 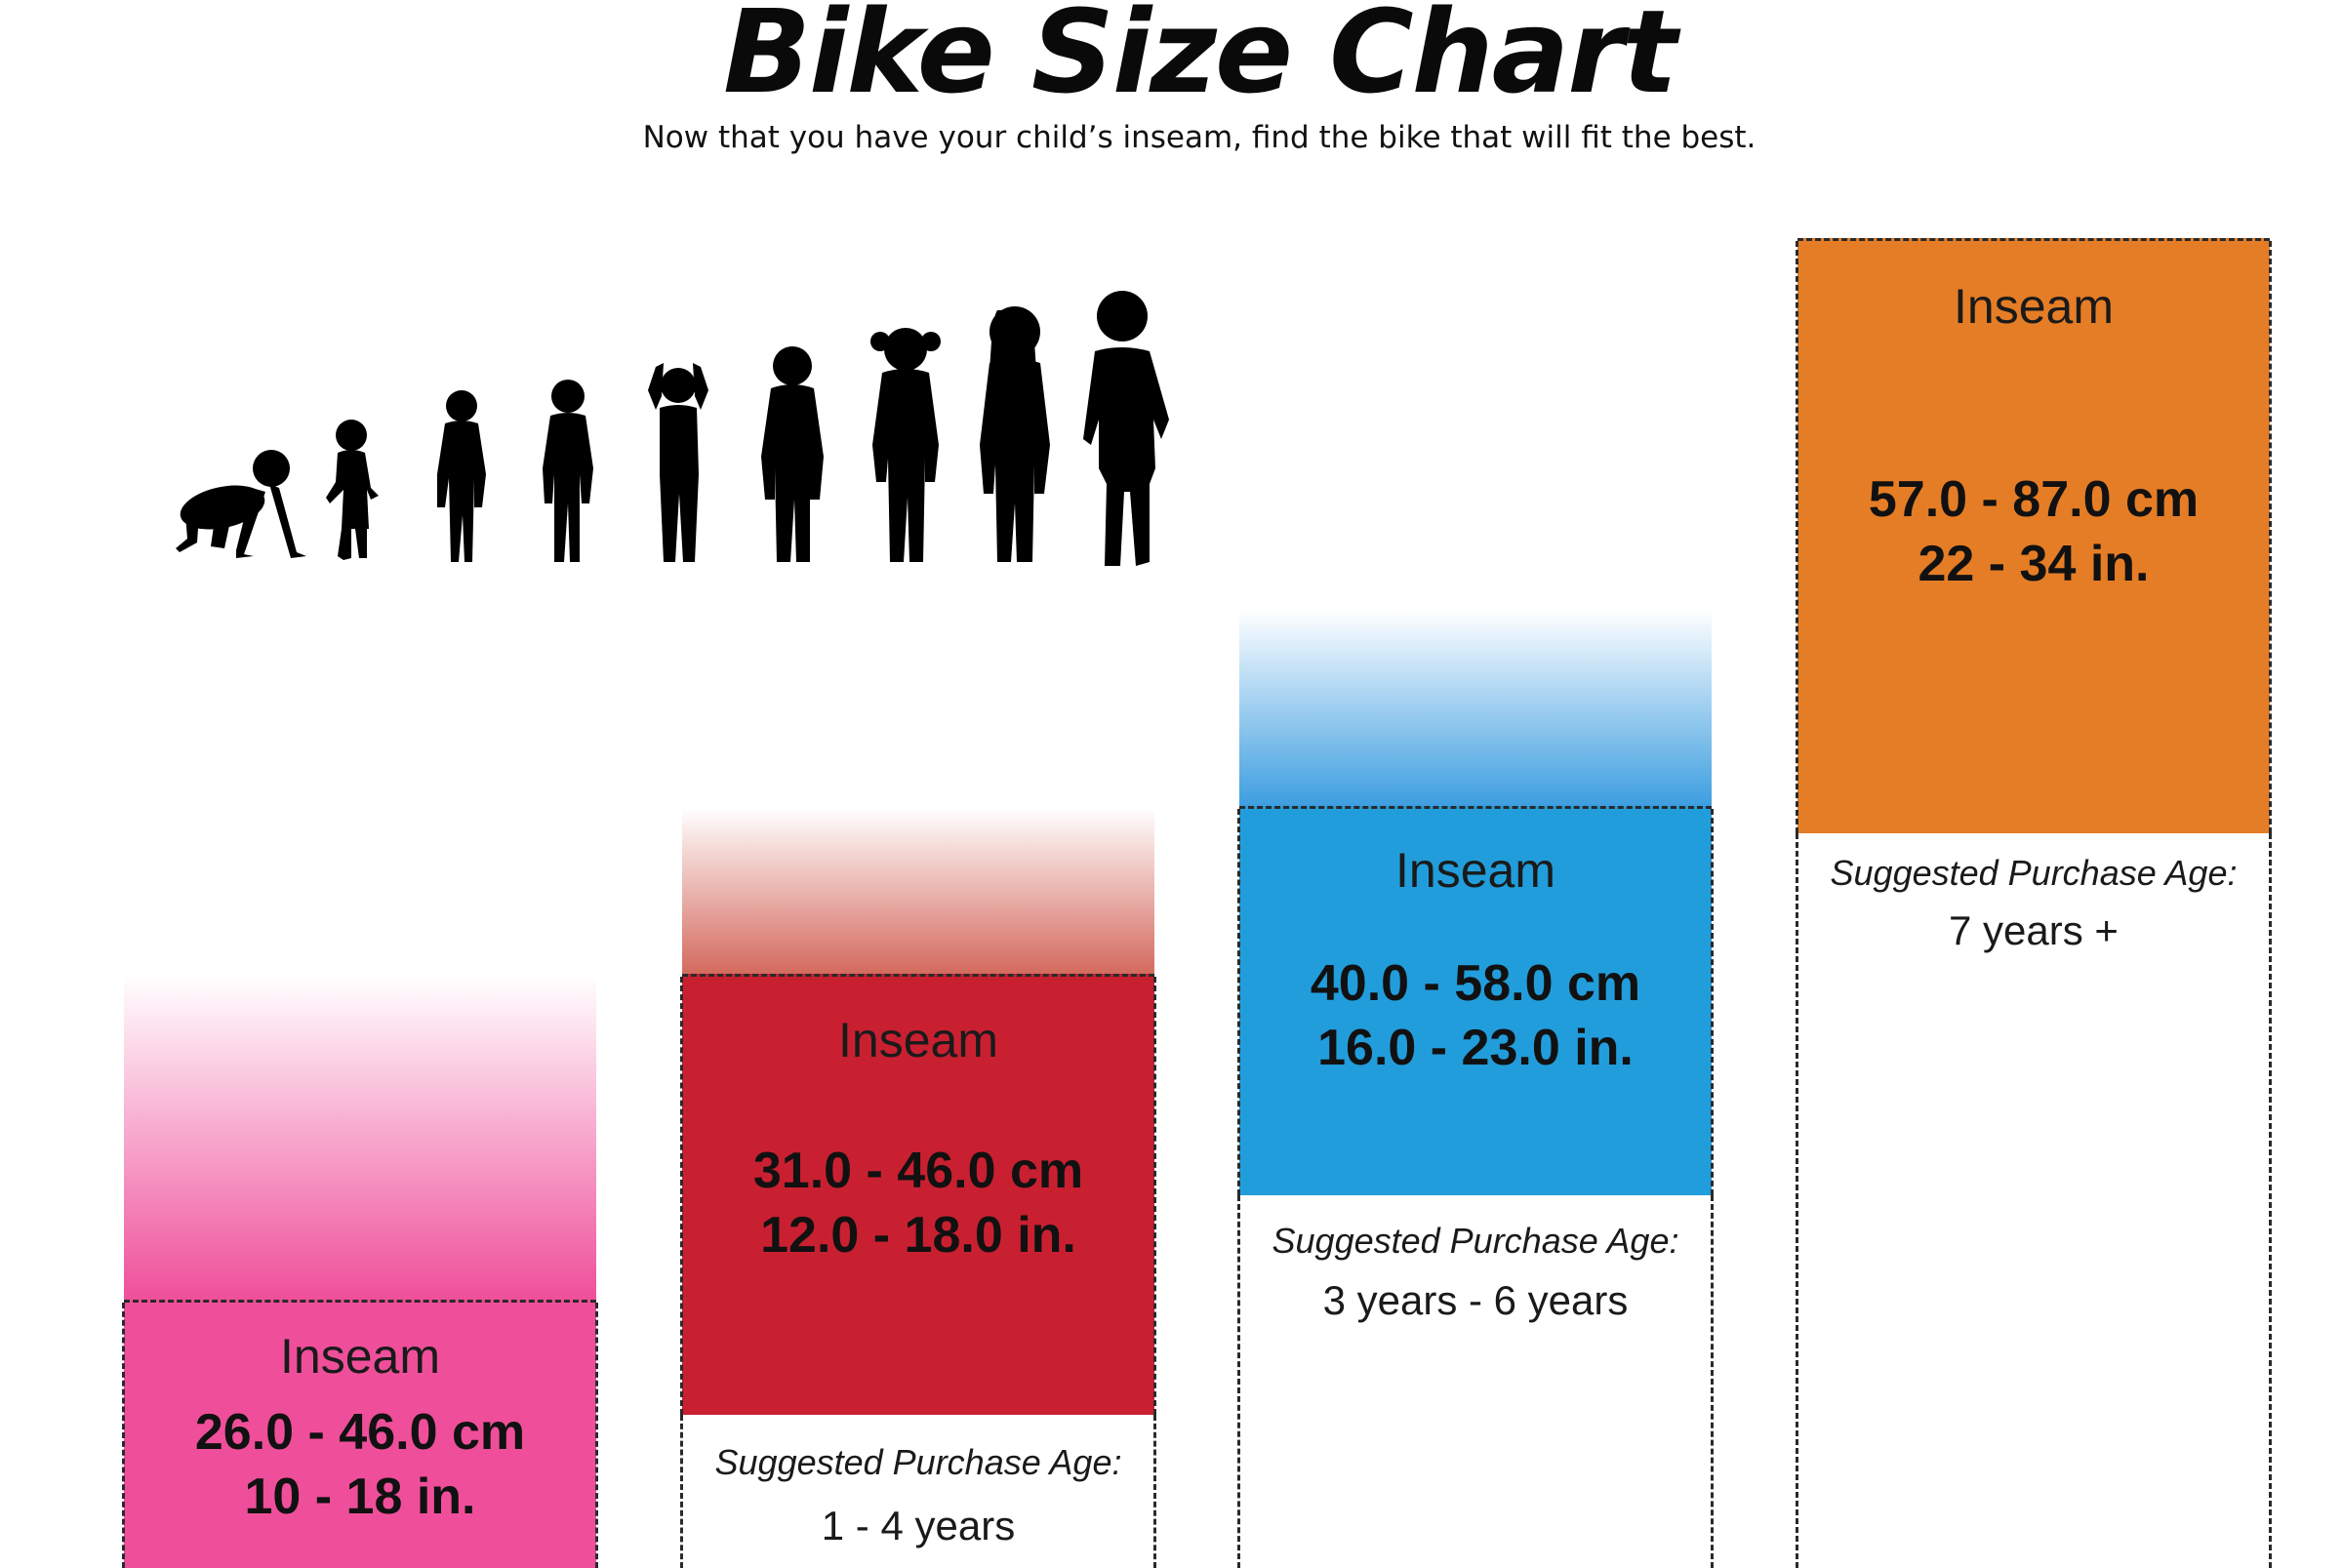 What do you see at coordinates (918, 1171) in the screenshot?
I see `inseam-cm-range: 31.0 - 46.0 cm` at bounding box center [918, 1171].